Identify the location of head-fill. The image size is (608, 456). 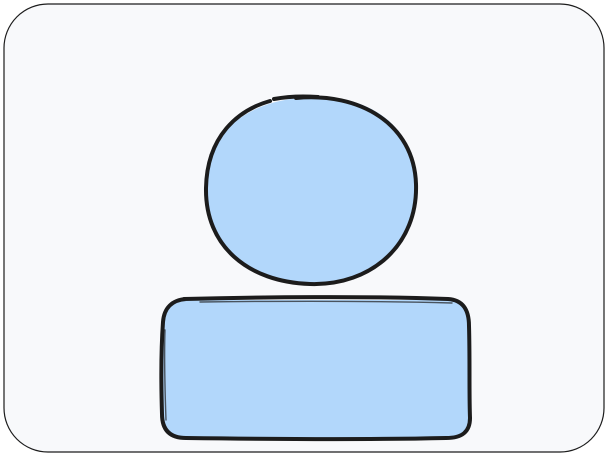
(310, 191).